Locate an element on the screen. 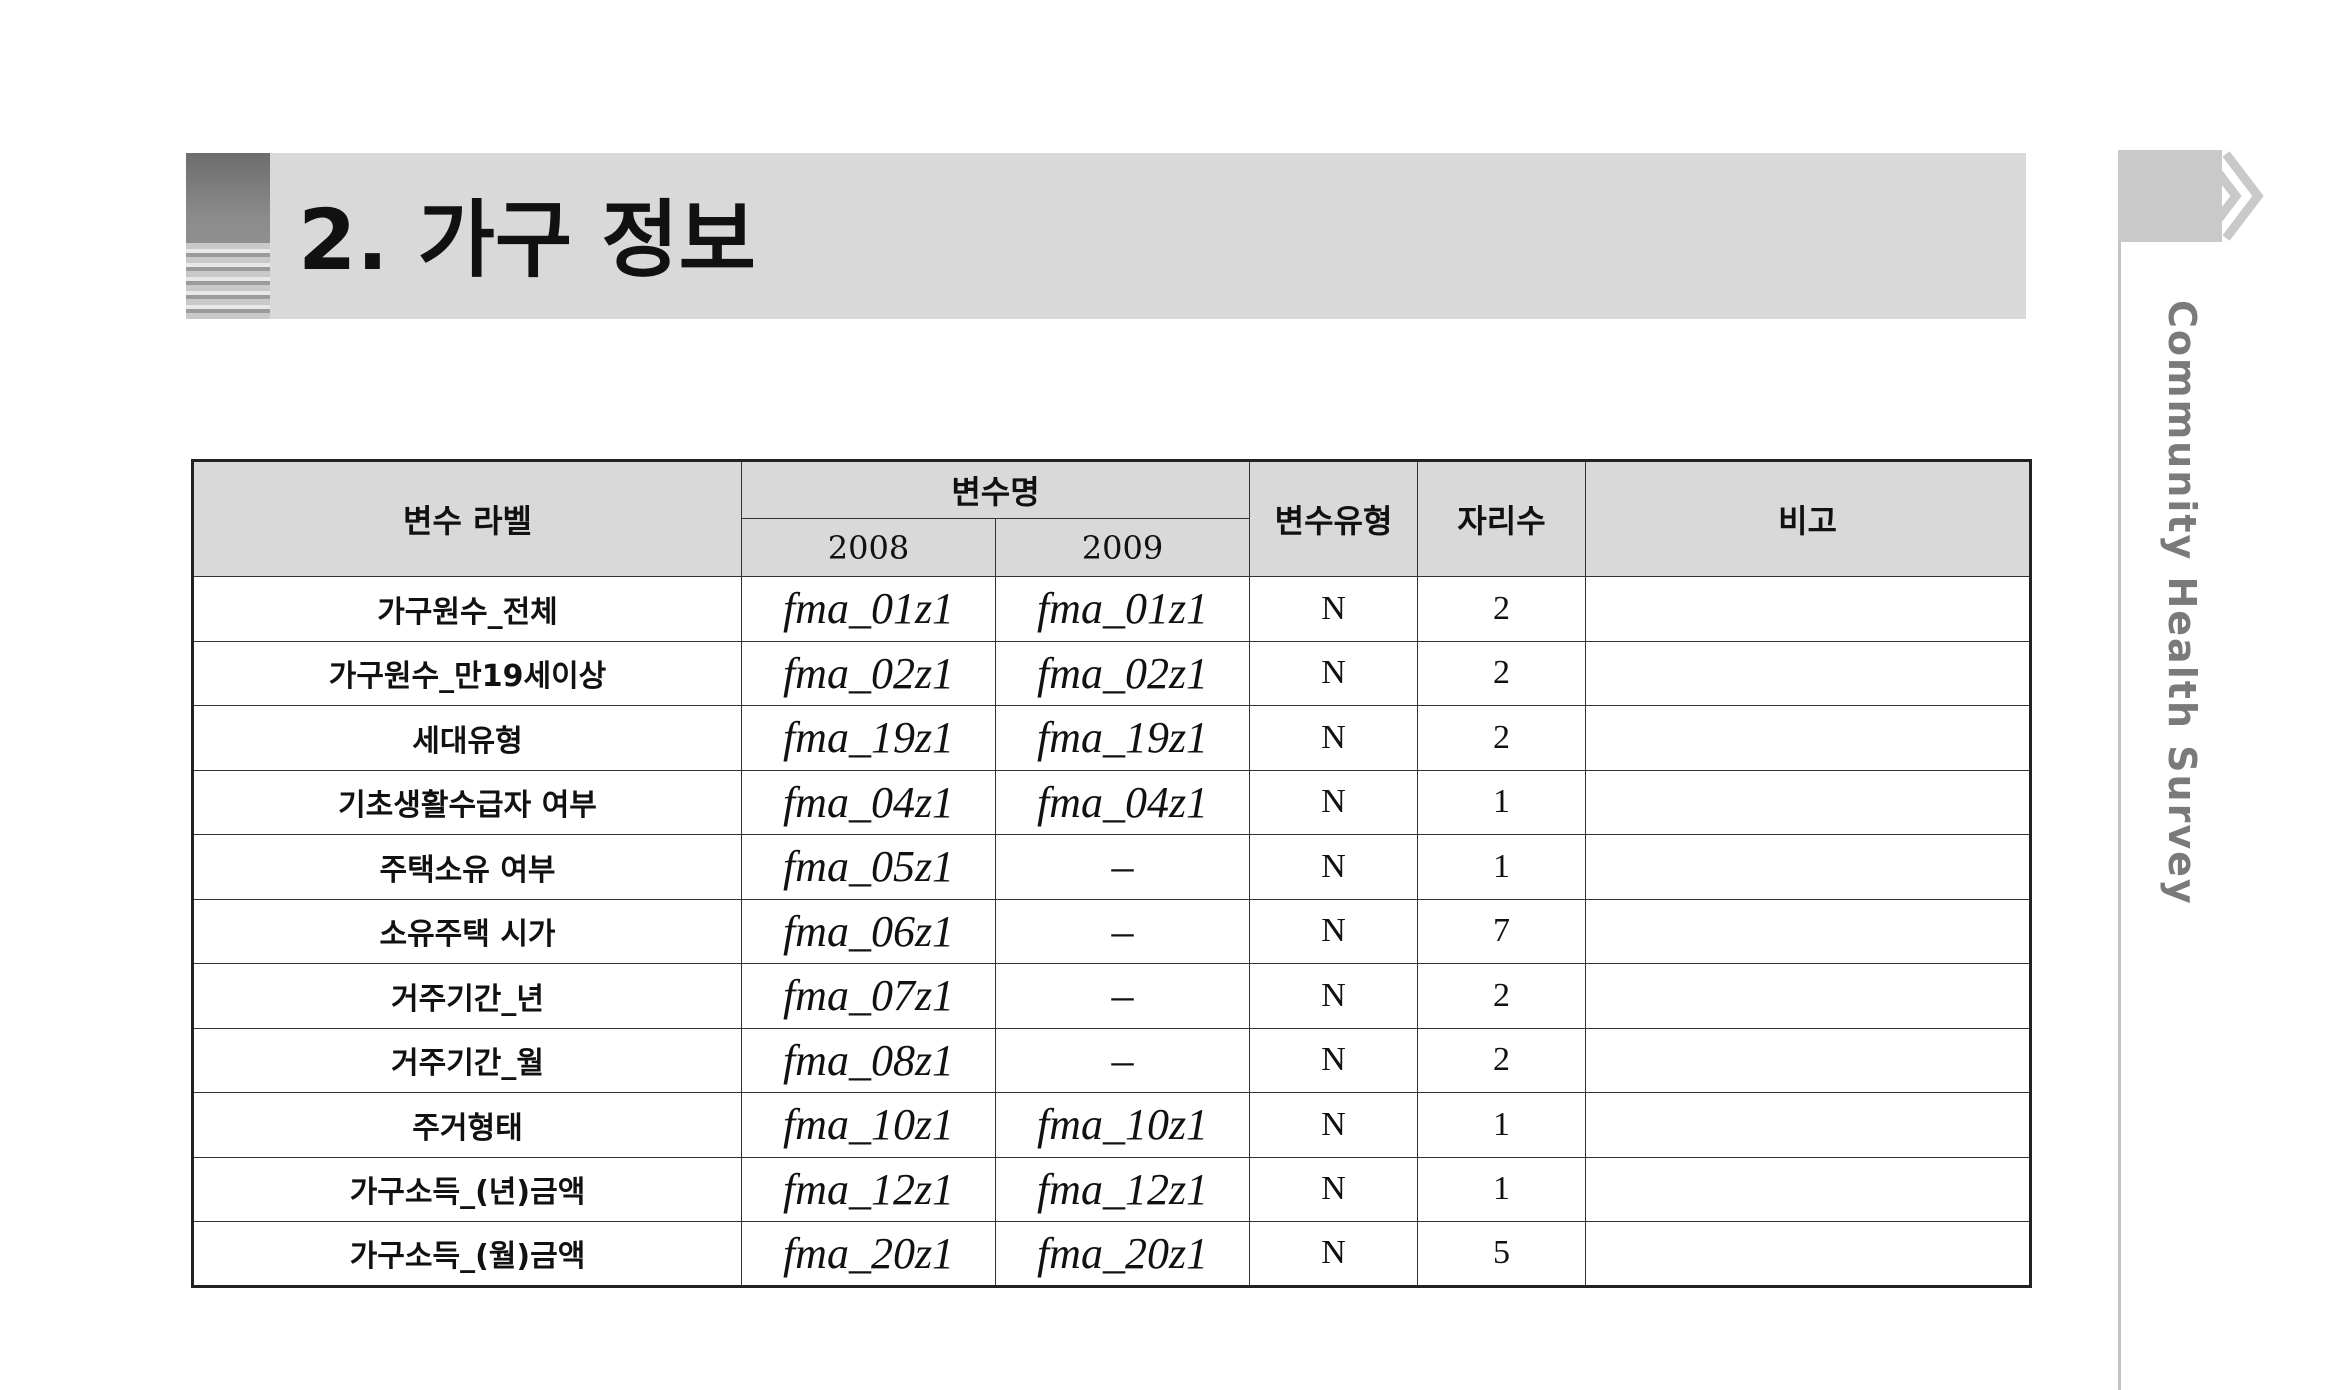  cell-variable-label: 가구원수_만19세이상 is located at coordinates (467, 673).